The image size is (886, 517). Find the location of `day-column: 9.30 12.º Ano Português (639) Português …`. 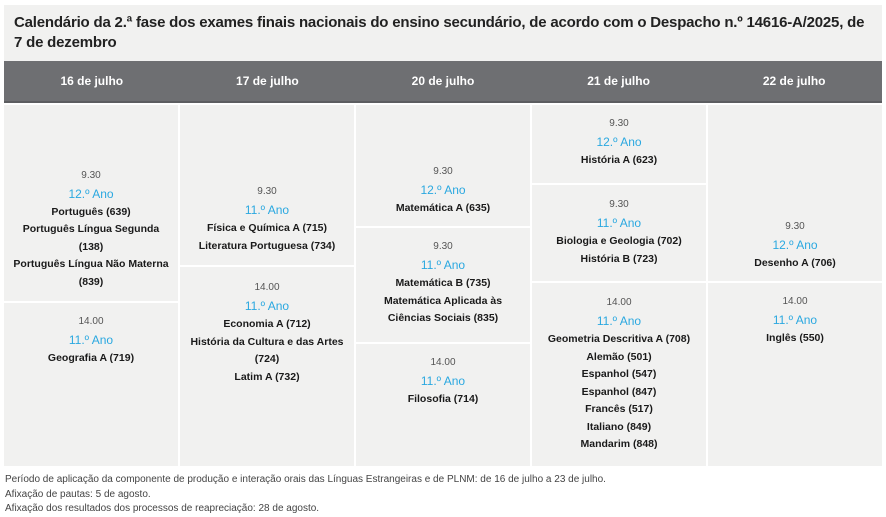

day-column: 9.30 12.º Ano Português (639) Português … is located at coordinates (91, 285).